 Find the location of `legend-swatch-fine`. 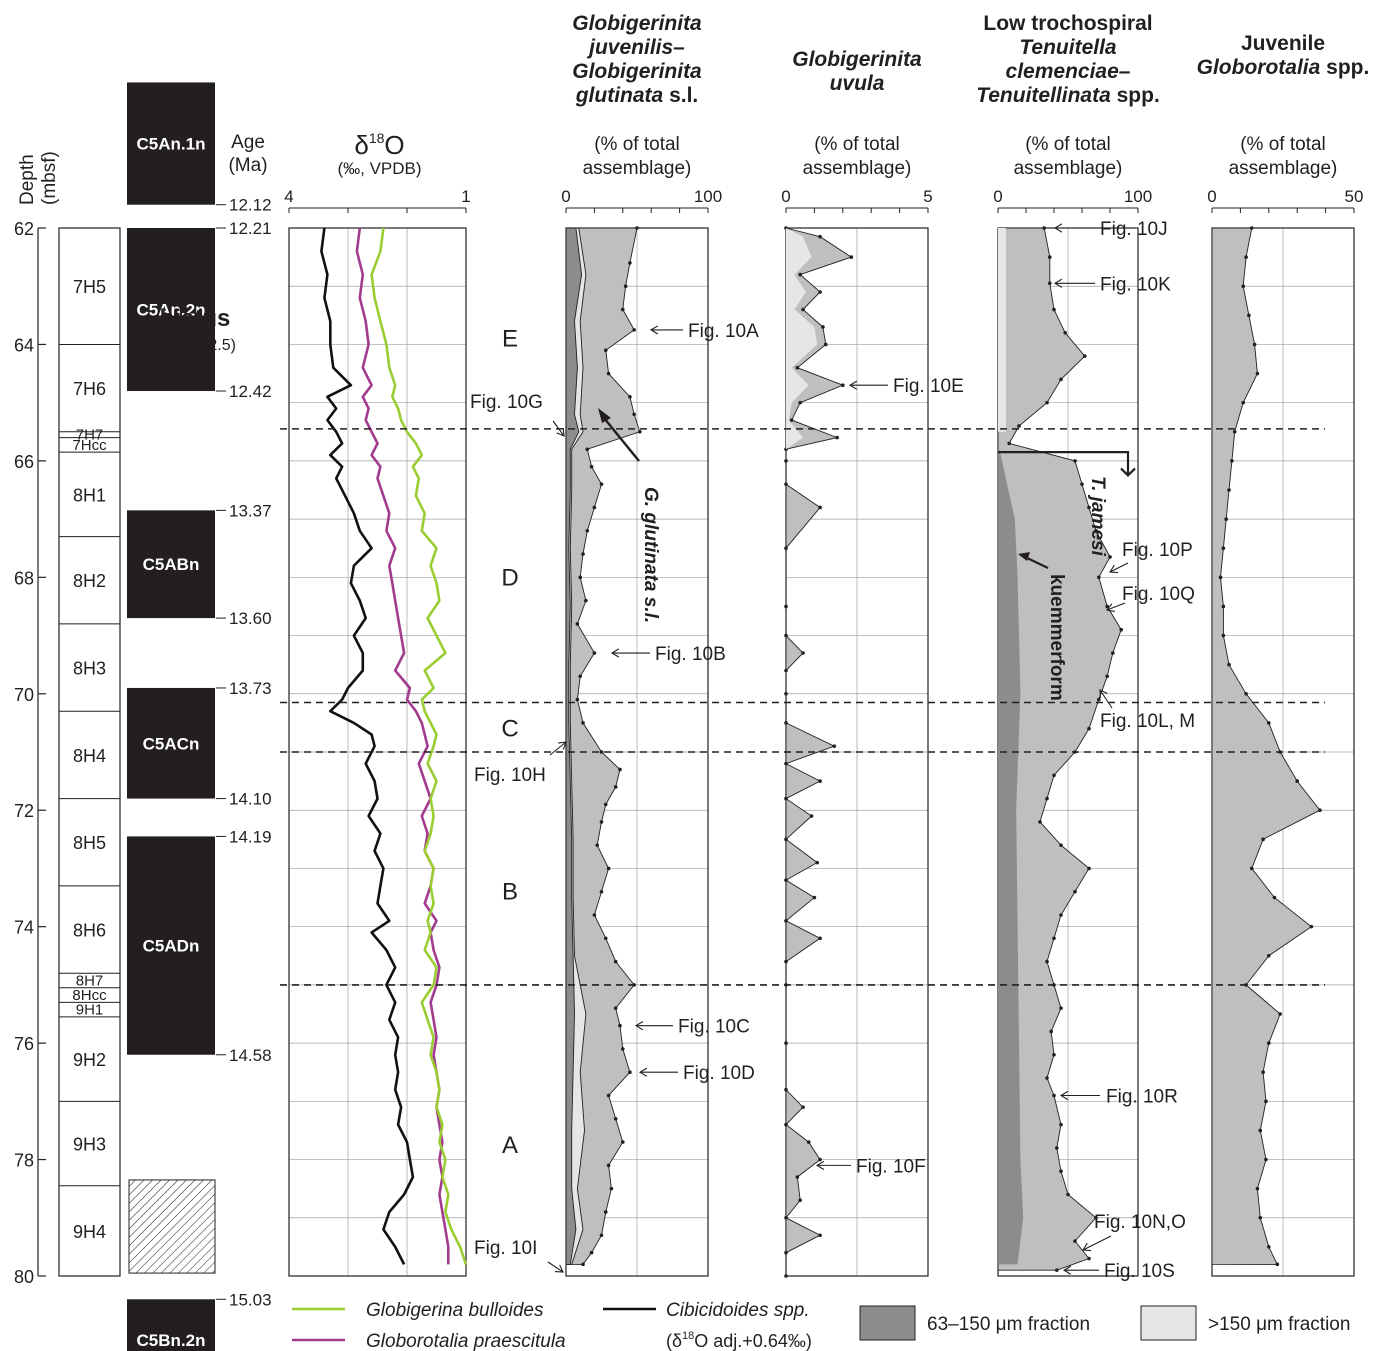

legend-swatch-fine is located at coordinates (887, 1323).